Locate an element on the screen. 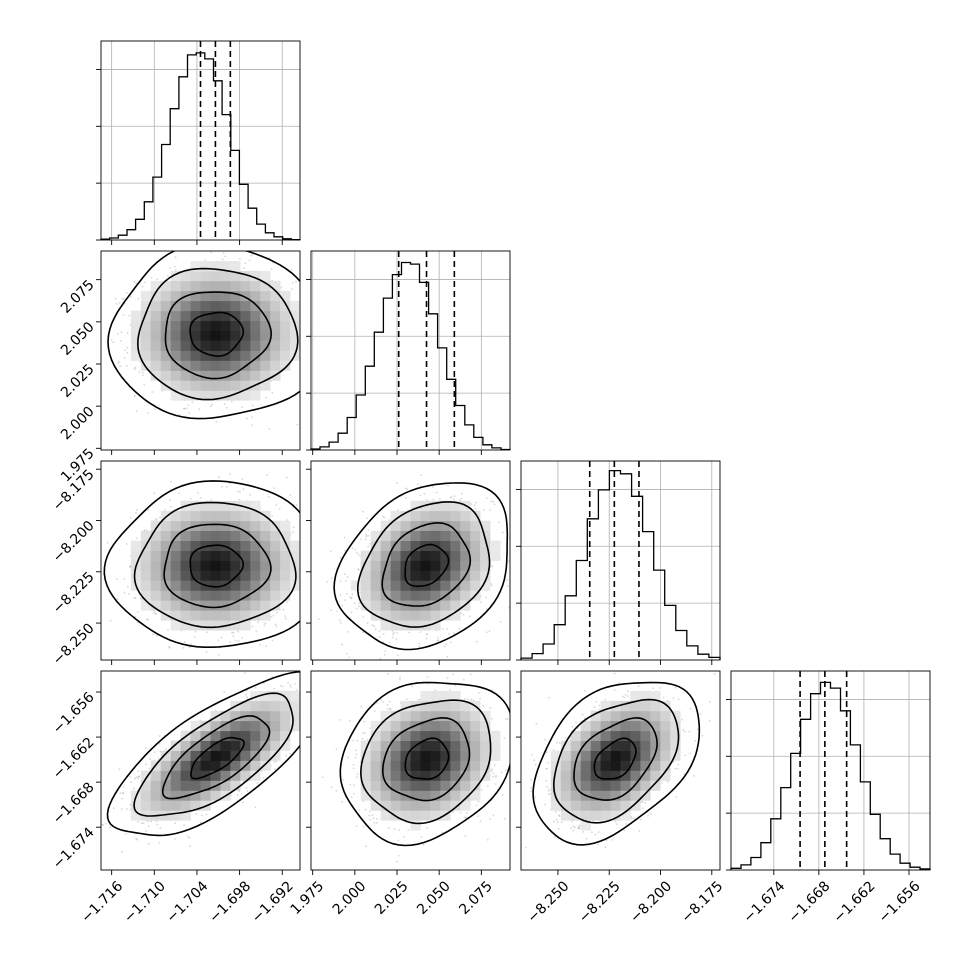  x-tick-label: −1.662 is located at coordinates (855, 902).